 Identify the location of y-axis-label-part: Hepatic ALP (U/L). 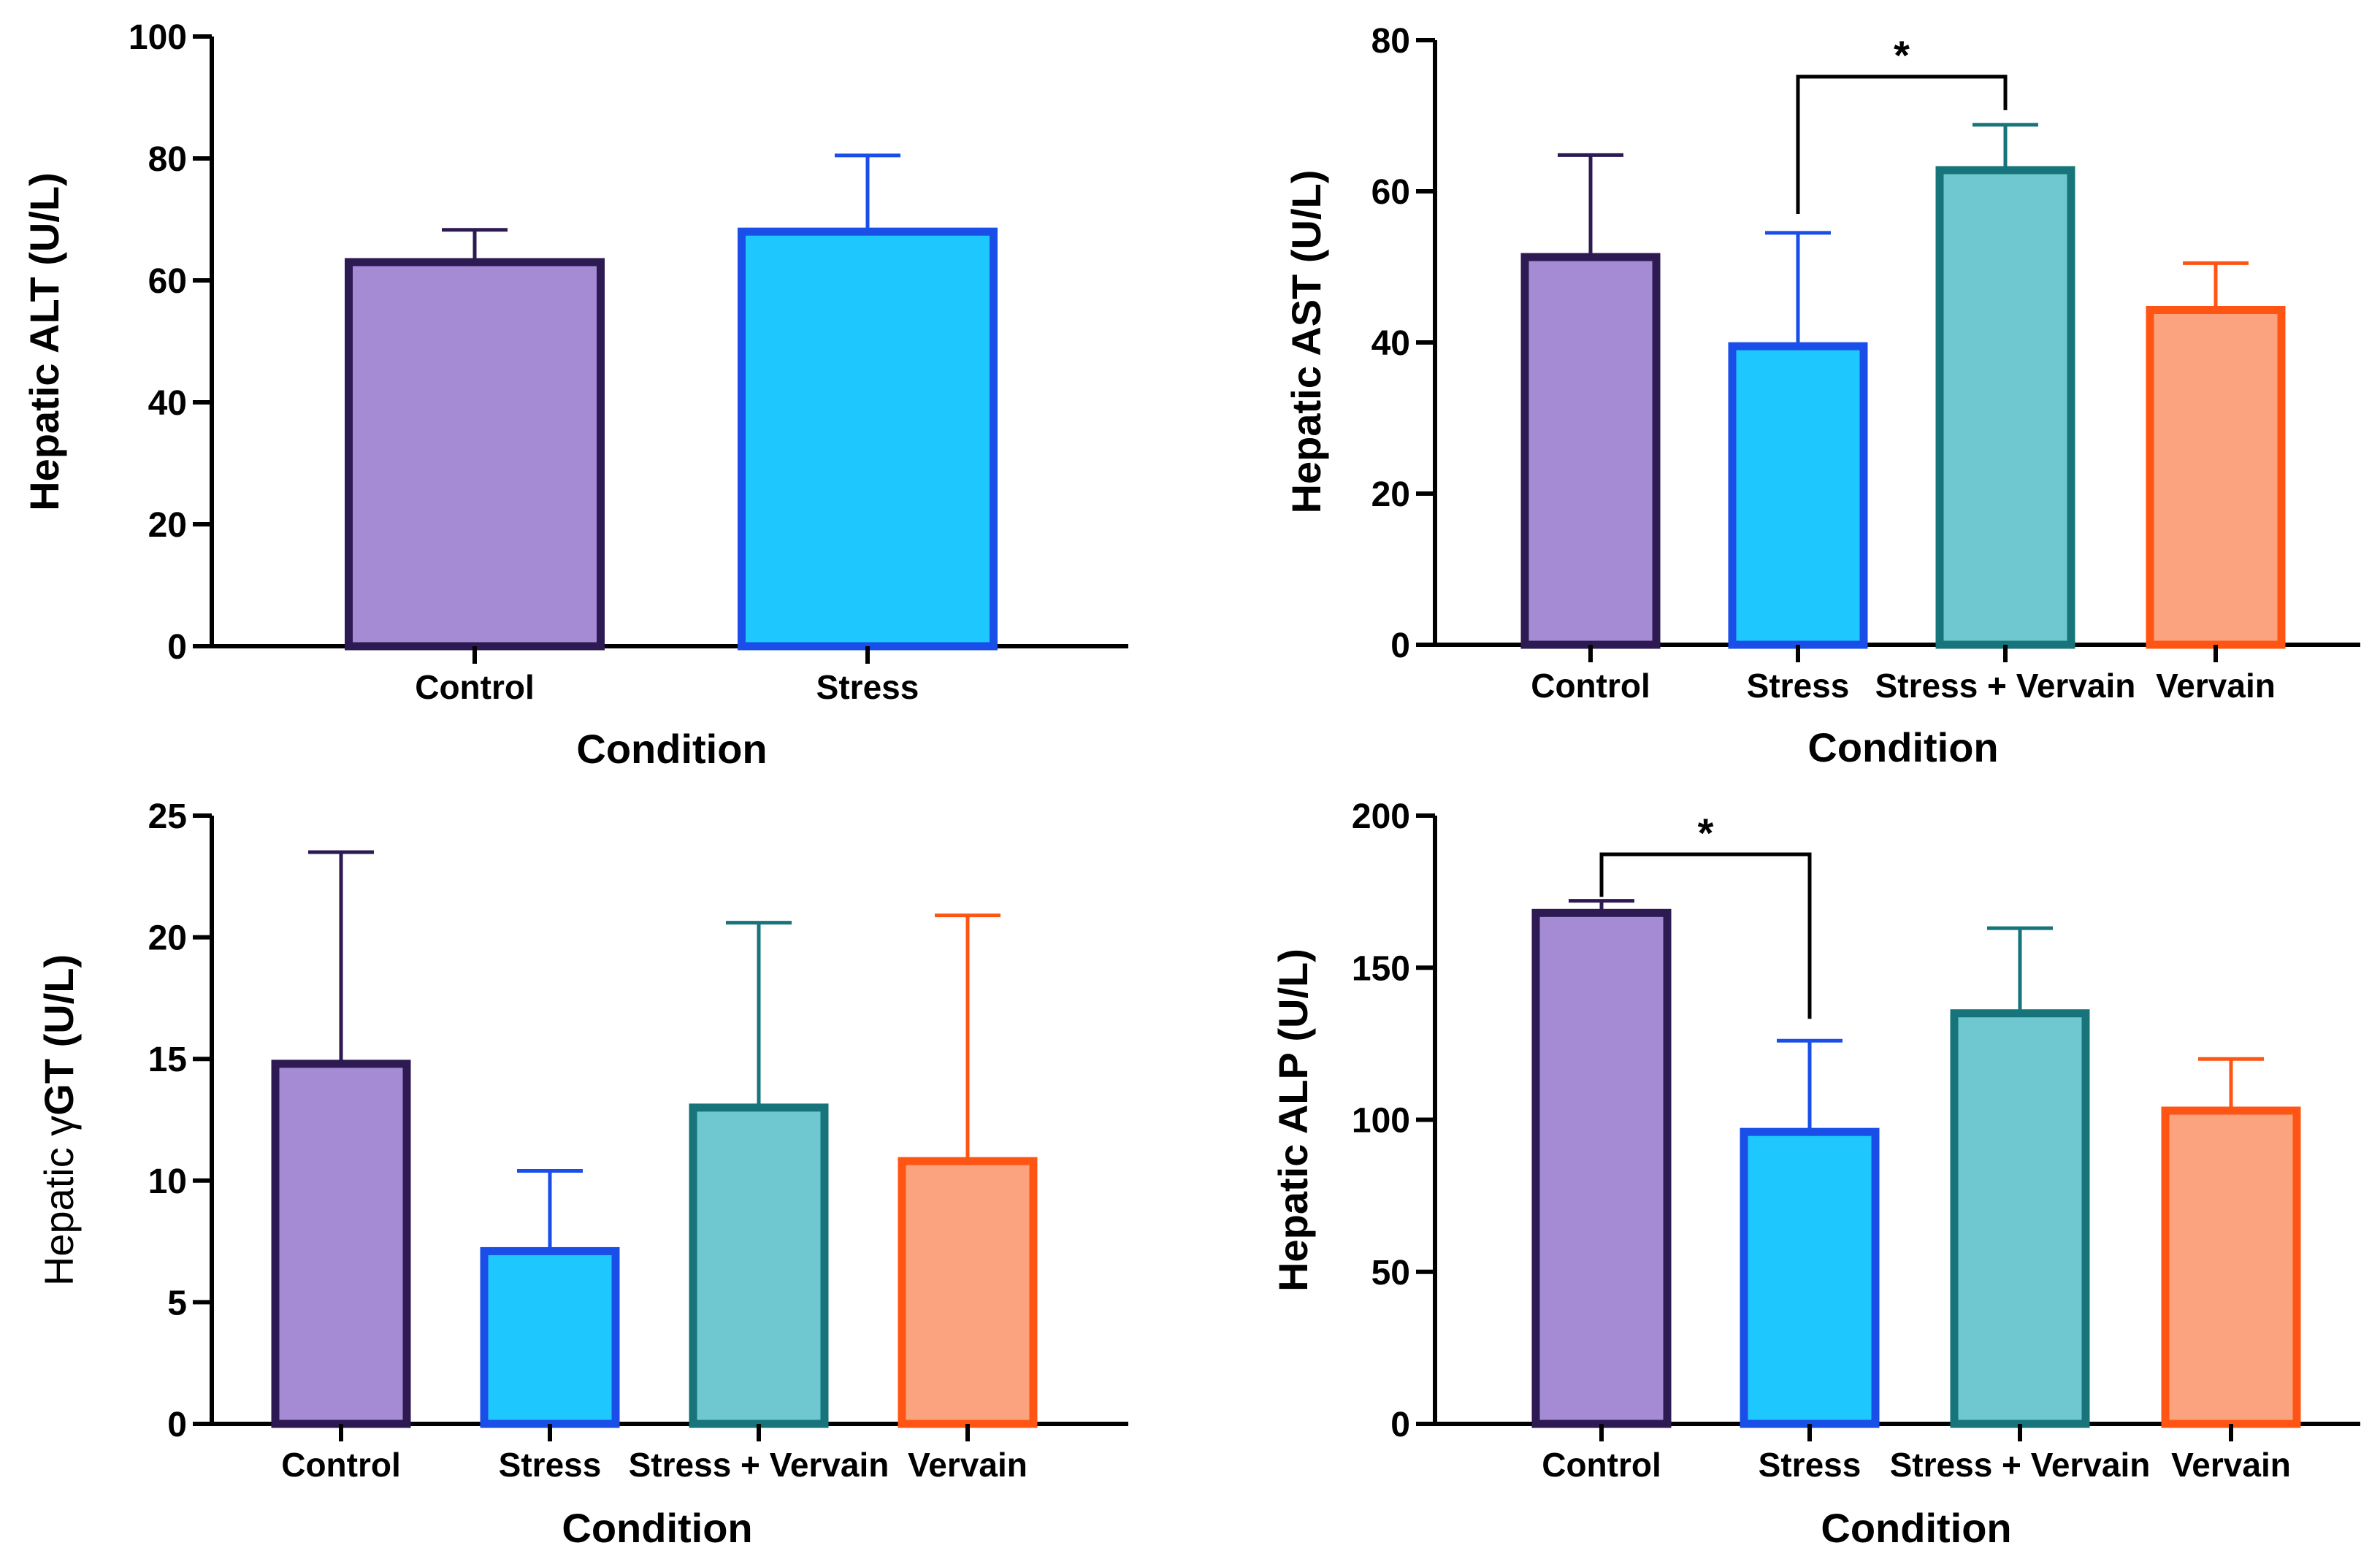
(1293, 1120).